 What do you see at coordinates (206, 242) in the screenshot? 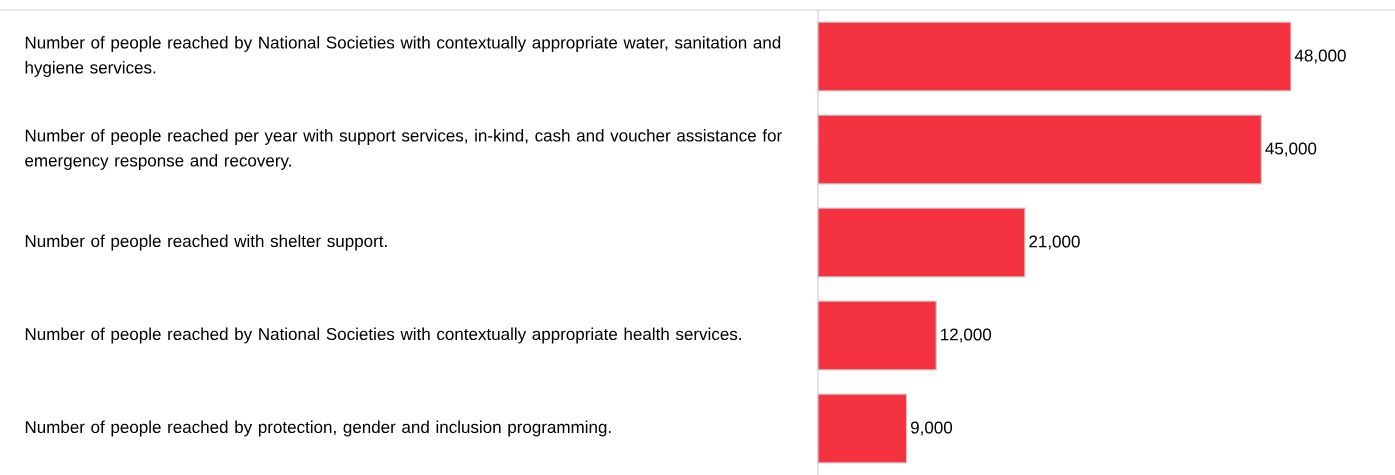
I see `y-tick-label: Number of people reached with shelter support.` at bounding box center [206, 242].